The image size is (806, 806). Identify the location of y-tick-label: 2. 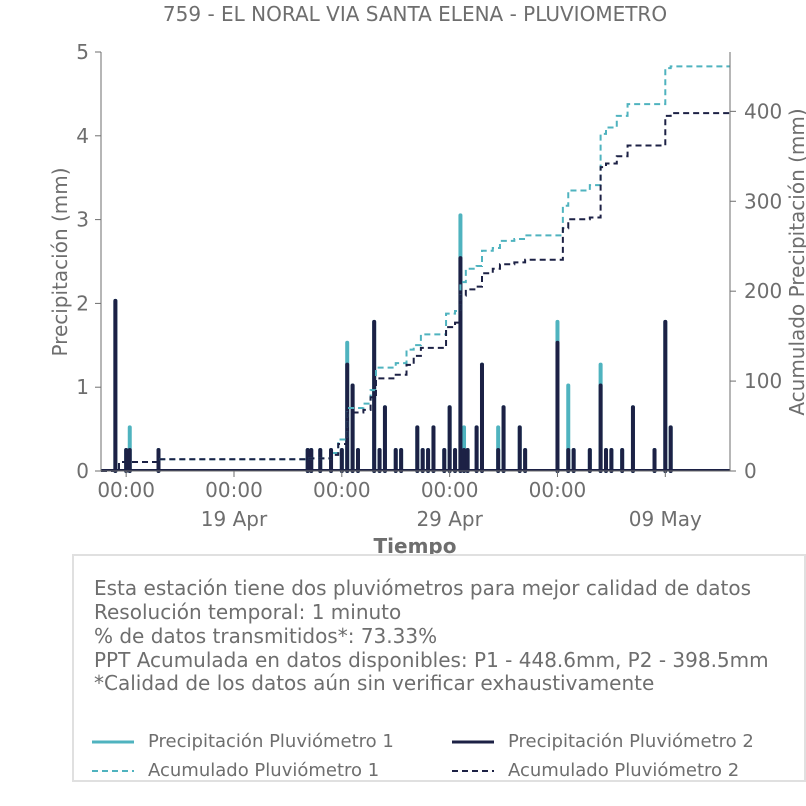
(82, 303).